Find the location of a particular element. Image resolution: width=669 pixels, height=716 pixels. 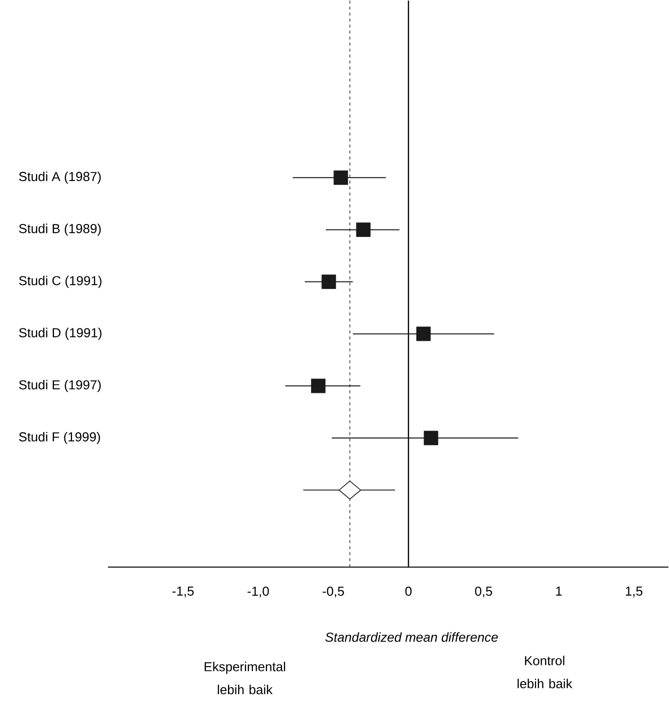

x-tick-label: 0,5 is located at coordinates (483, 592).